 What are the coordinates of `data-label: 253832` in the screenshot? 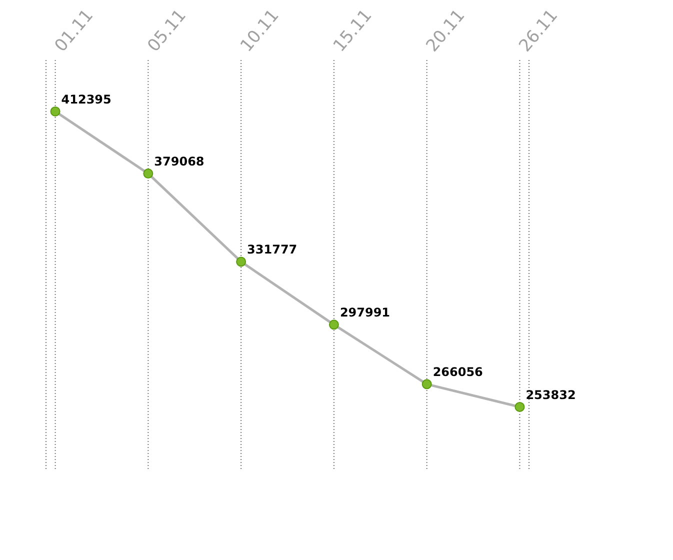 It's located at (551, 395).